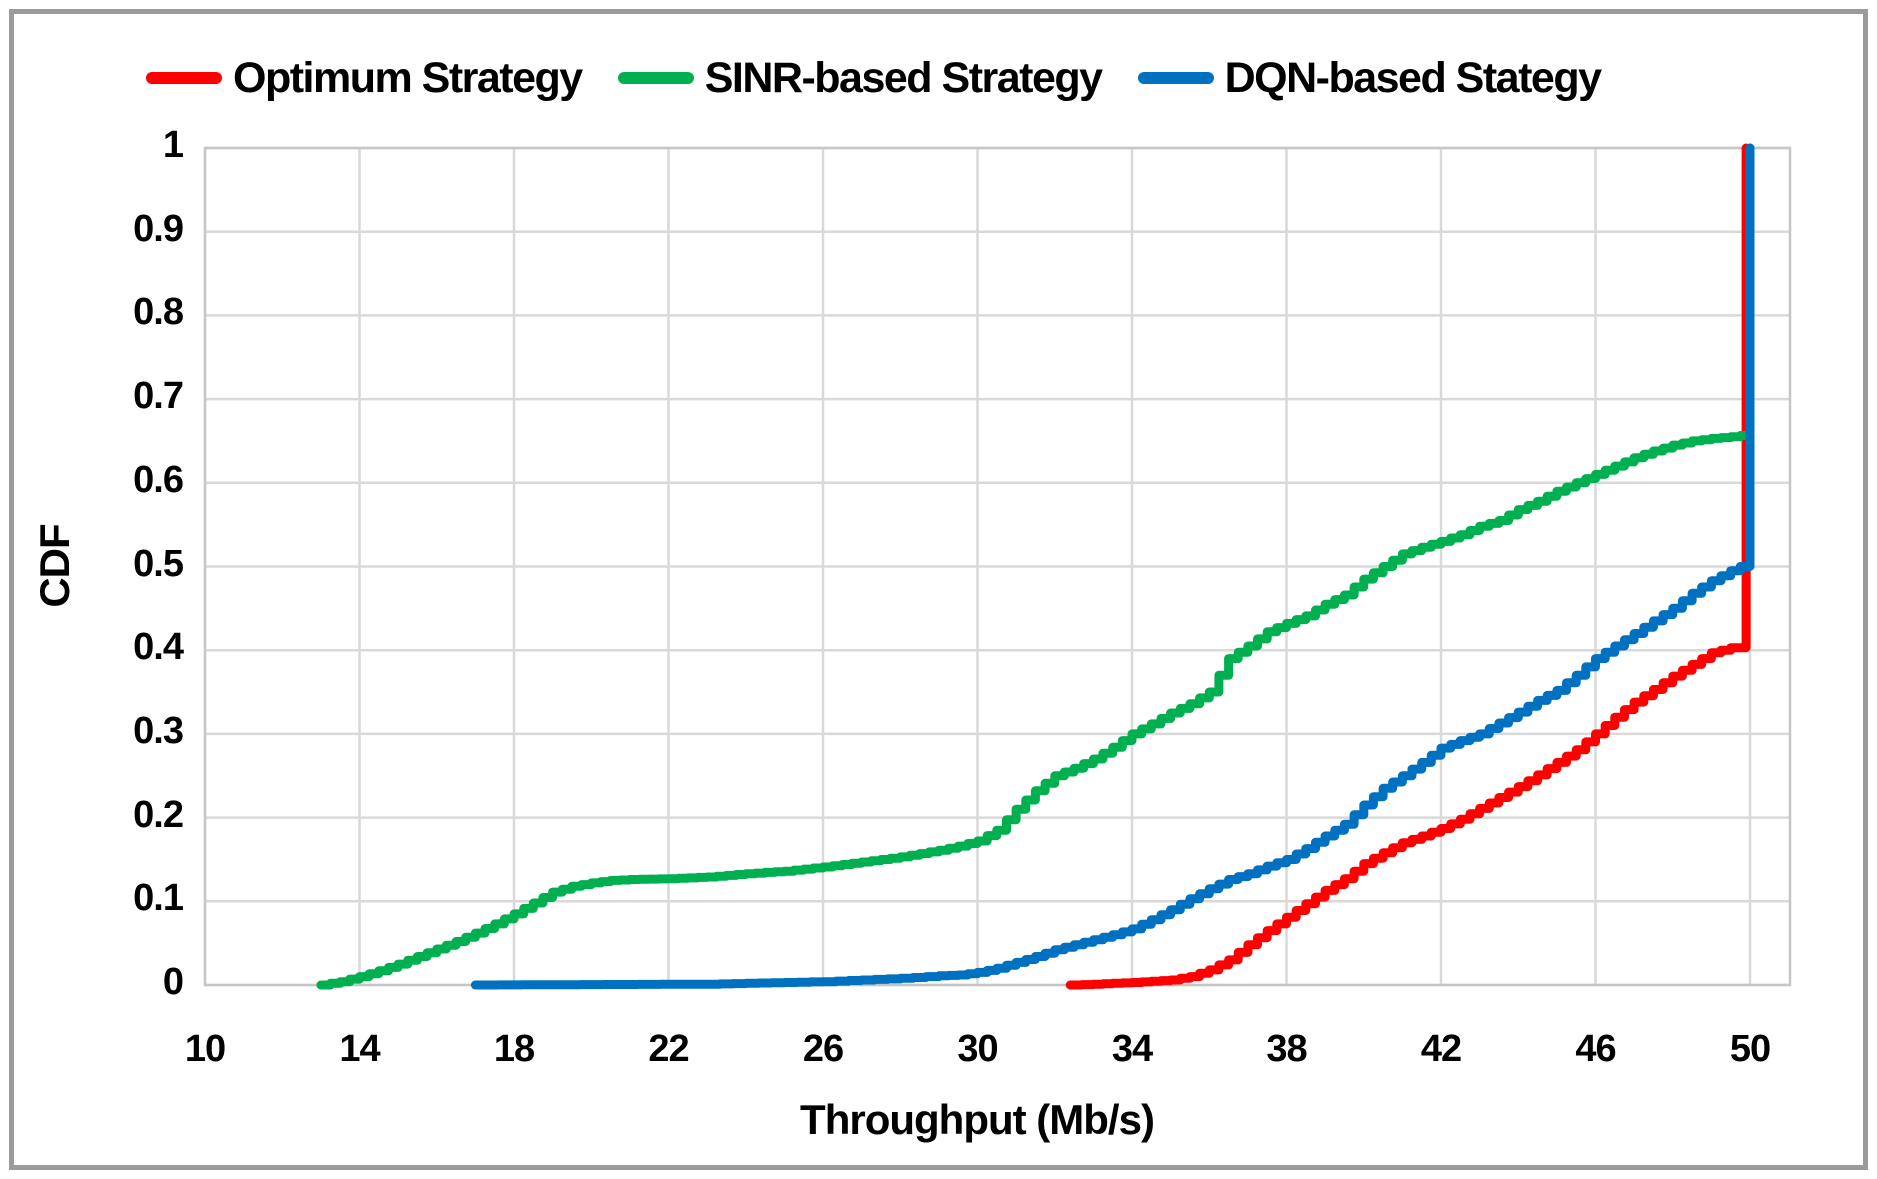  I want to click on x-tick-label: 14, so click(359, 1049).